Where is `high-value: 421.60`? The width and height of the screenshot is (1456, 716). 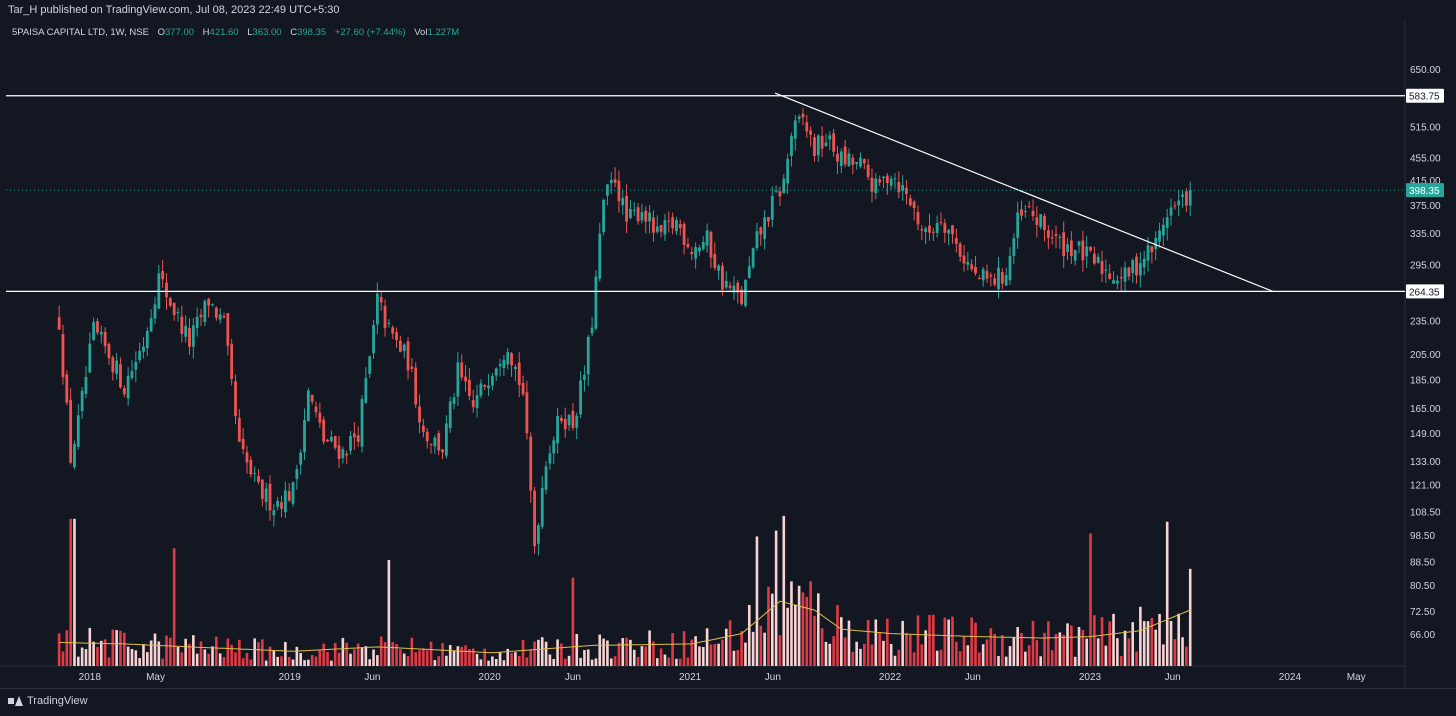 high-value: 421.60 is located at coordinates (224, 32).